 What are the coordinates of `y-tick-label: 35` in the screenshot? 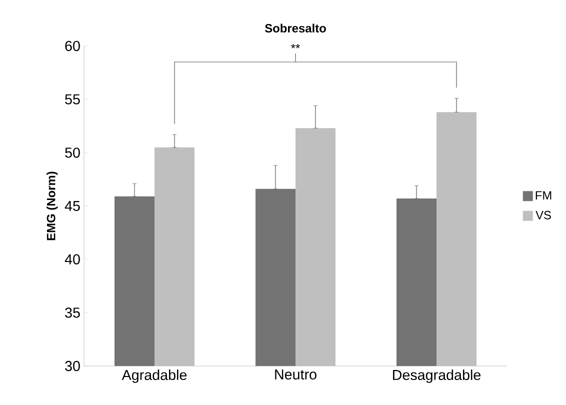 It's located at (72, 313).